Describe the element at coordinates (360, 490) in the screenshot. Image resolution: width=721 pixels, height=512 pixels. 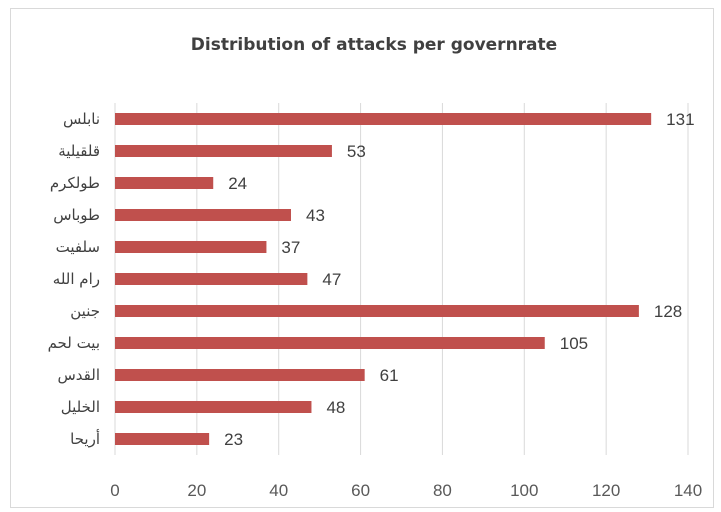
I see `x-tick-label: 60` at that location.